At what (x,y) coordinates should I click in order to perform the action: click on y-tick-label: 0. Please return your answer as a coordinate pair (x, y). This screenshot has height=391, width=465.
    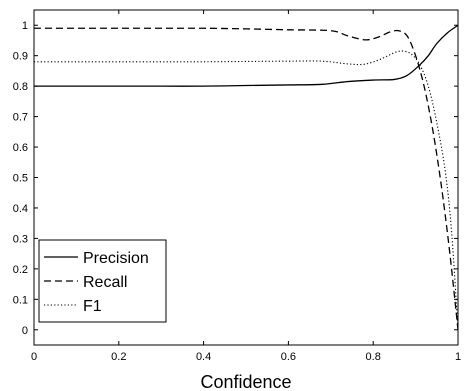
    Looking at the image, I should click on (25, 331).